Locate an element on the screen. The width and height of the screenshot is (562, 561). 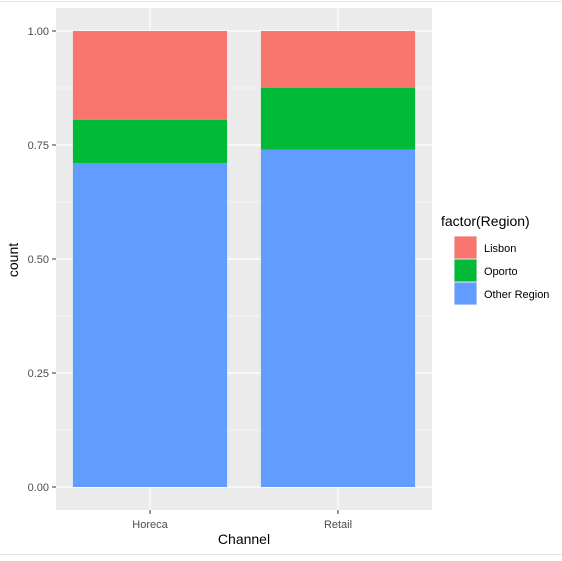
legend-title: factor(Region) is located at coordinates (485, 221).